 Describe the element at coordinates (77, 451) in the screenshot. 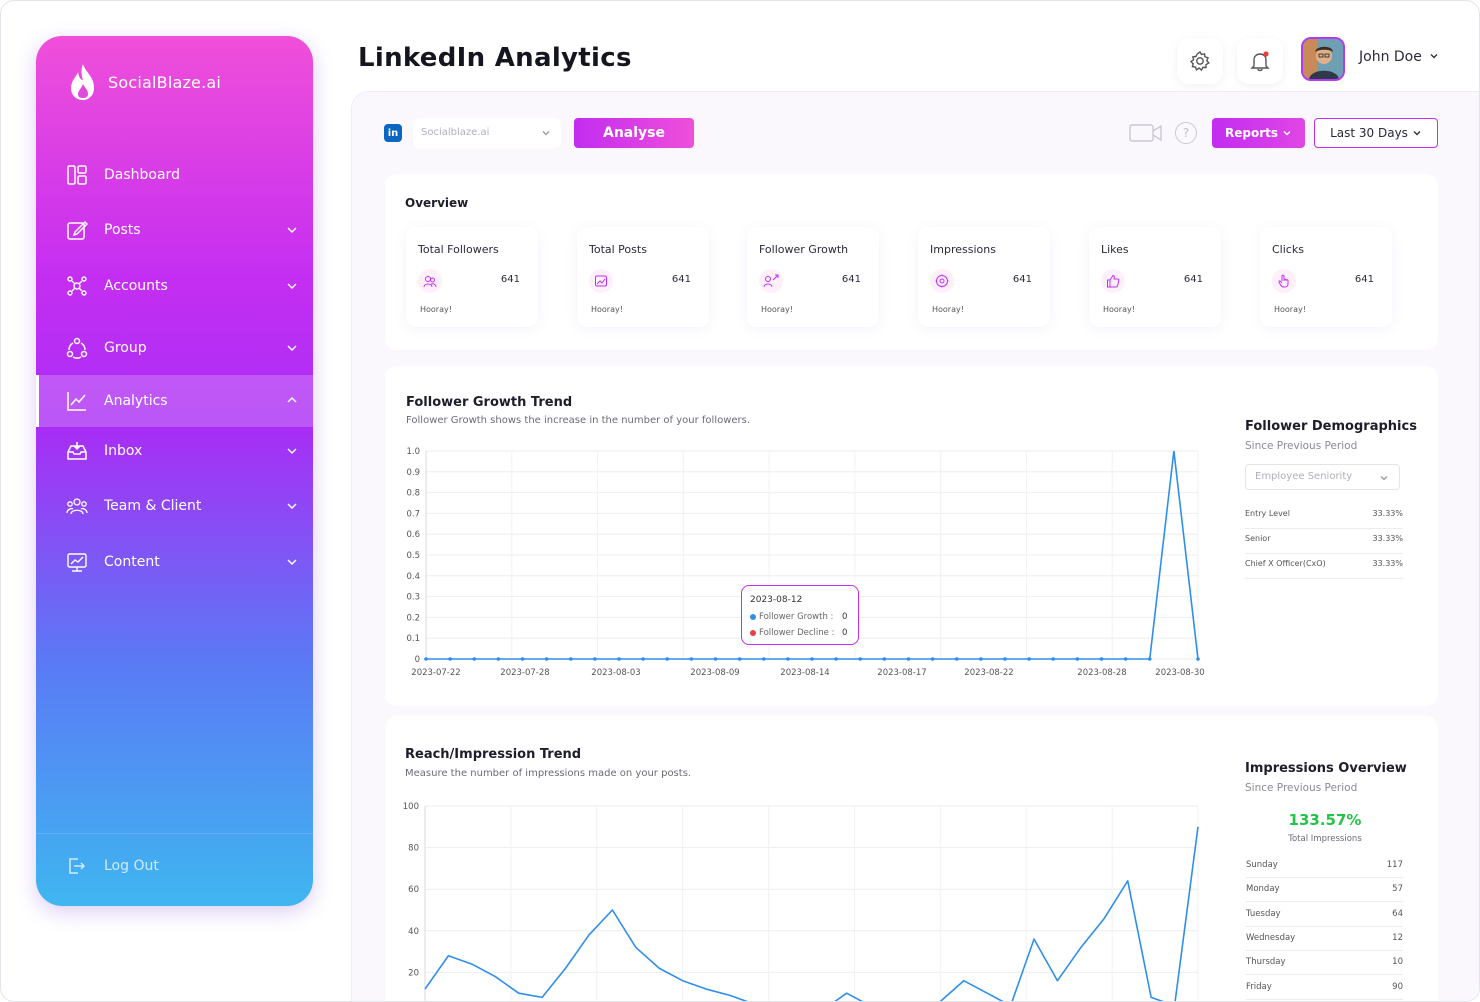

I see `inbox-icon` at that location.